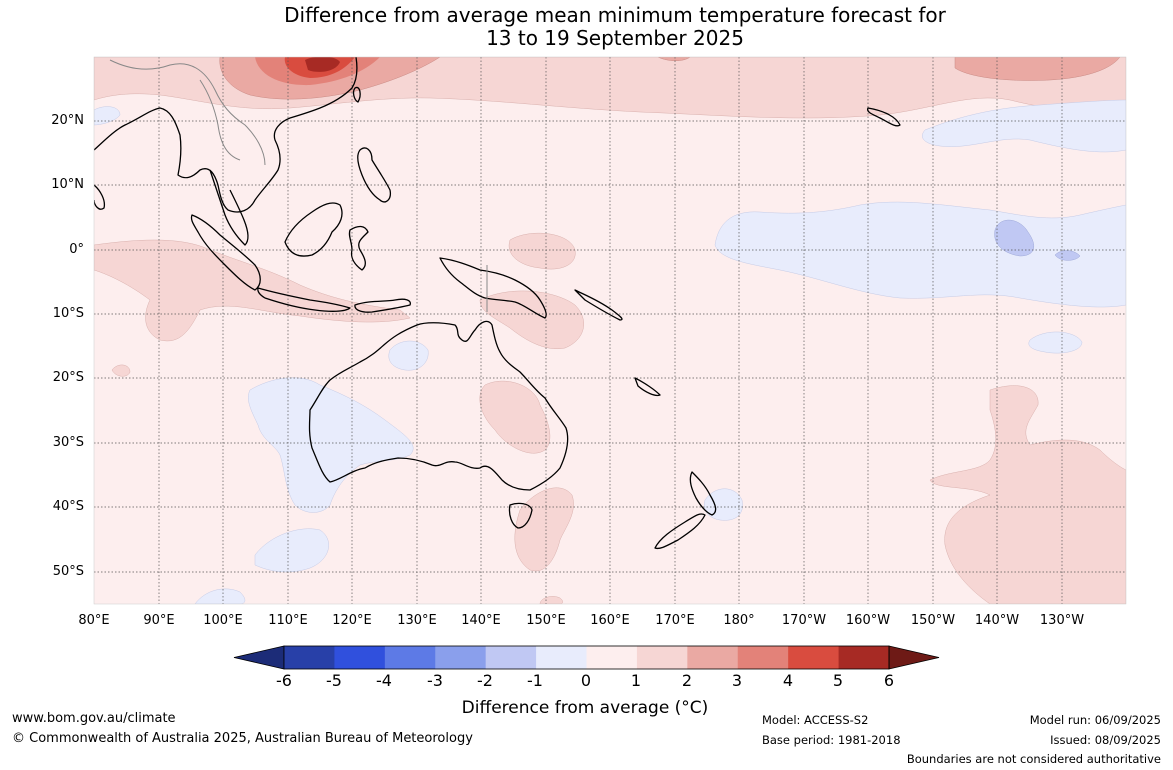 The image size is (1173, 770). Describe the element at coordinates (76, 249) in the screenshot. I see `lat-label-0: 0°` at that location.